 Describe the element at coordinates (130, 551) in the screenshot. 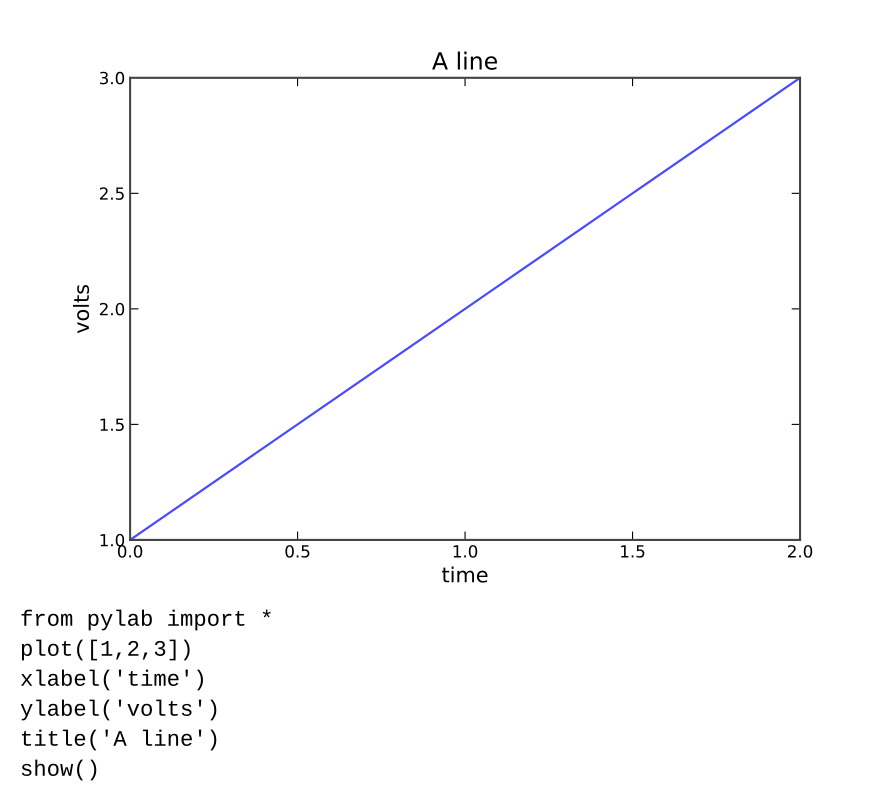

I see `x-tick-label: 0.0` at that location.